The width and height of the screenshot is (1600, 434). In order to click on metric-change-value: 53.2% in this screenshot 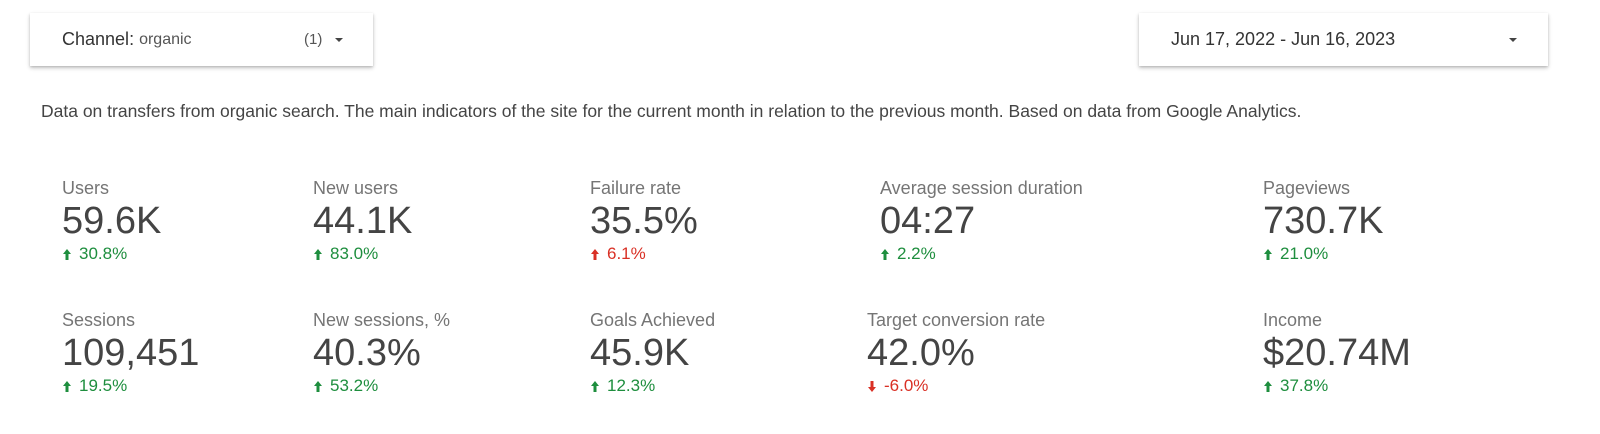, I will do `click(354, 385)`.